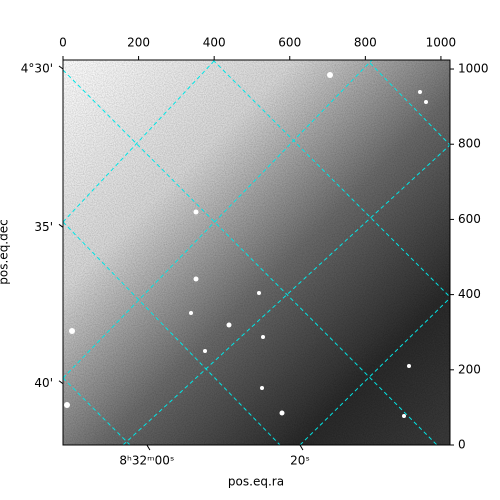 Image resolution: width=500 pixels, height=500 pixels. Describe the element at coordinates (138, 43) in the screenshot. I see `top-tick-label: 200` at that location.